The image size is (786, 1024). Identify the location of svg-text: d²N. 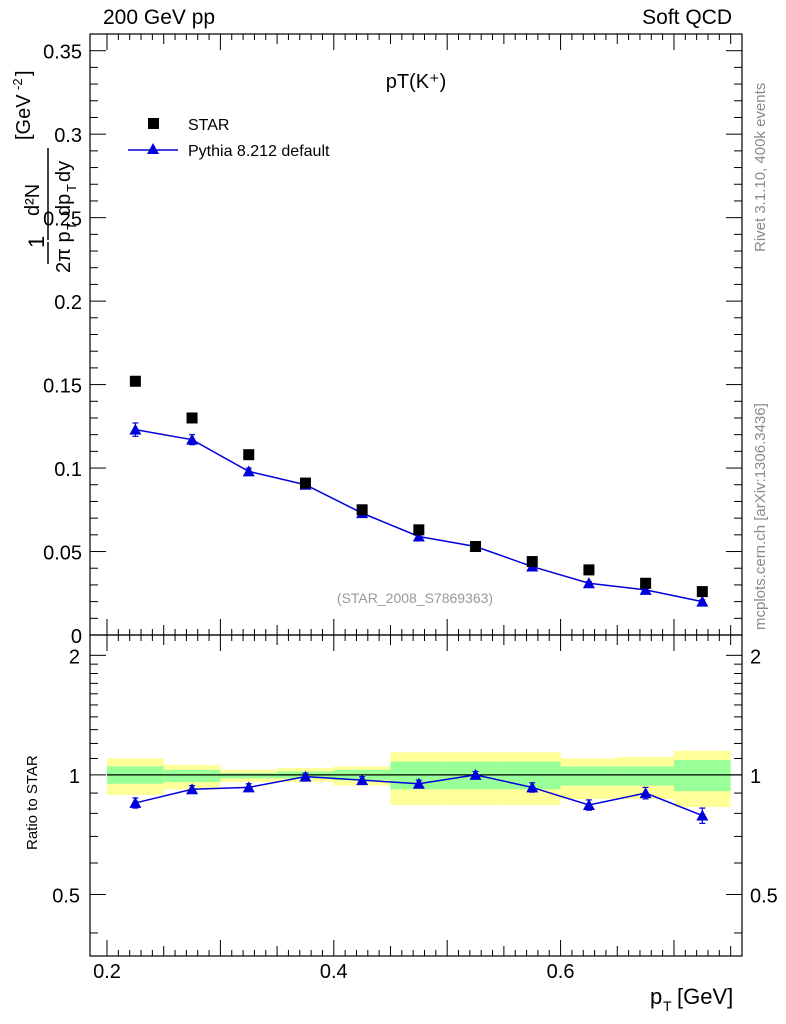
(33, 200).